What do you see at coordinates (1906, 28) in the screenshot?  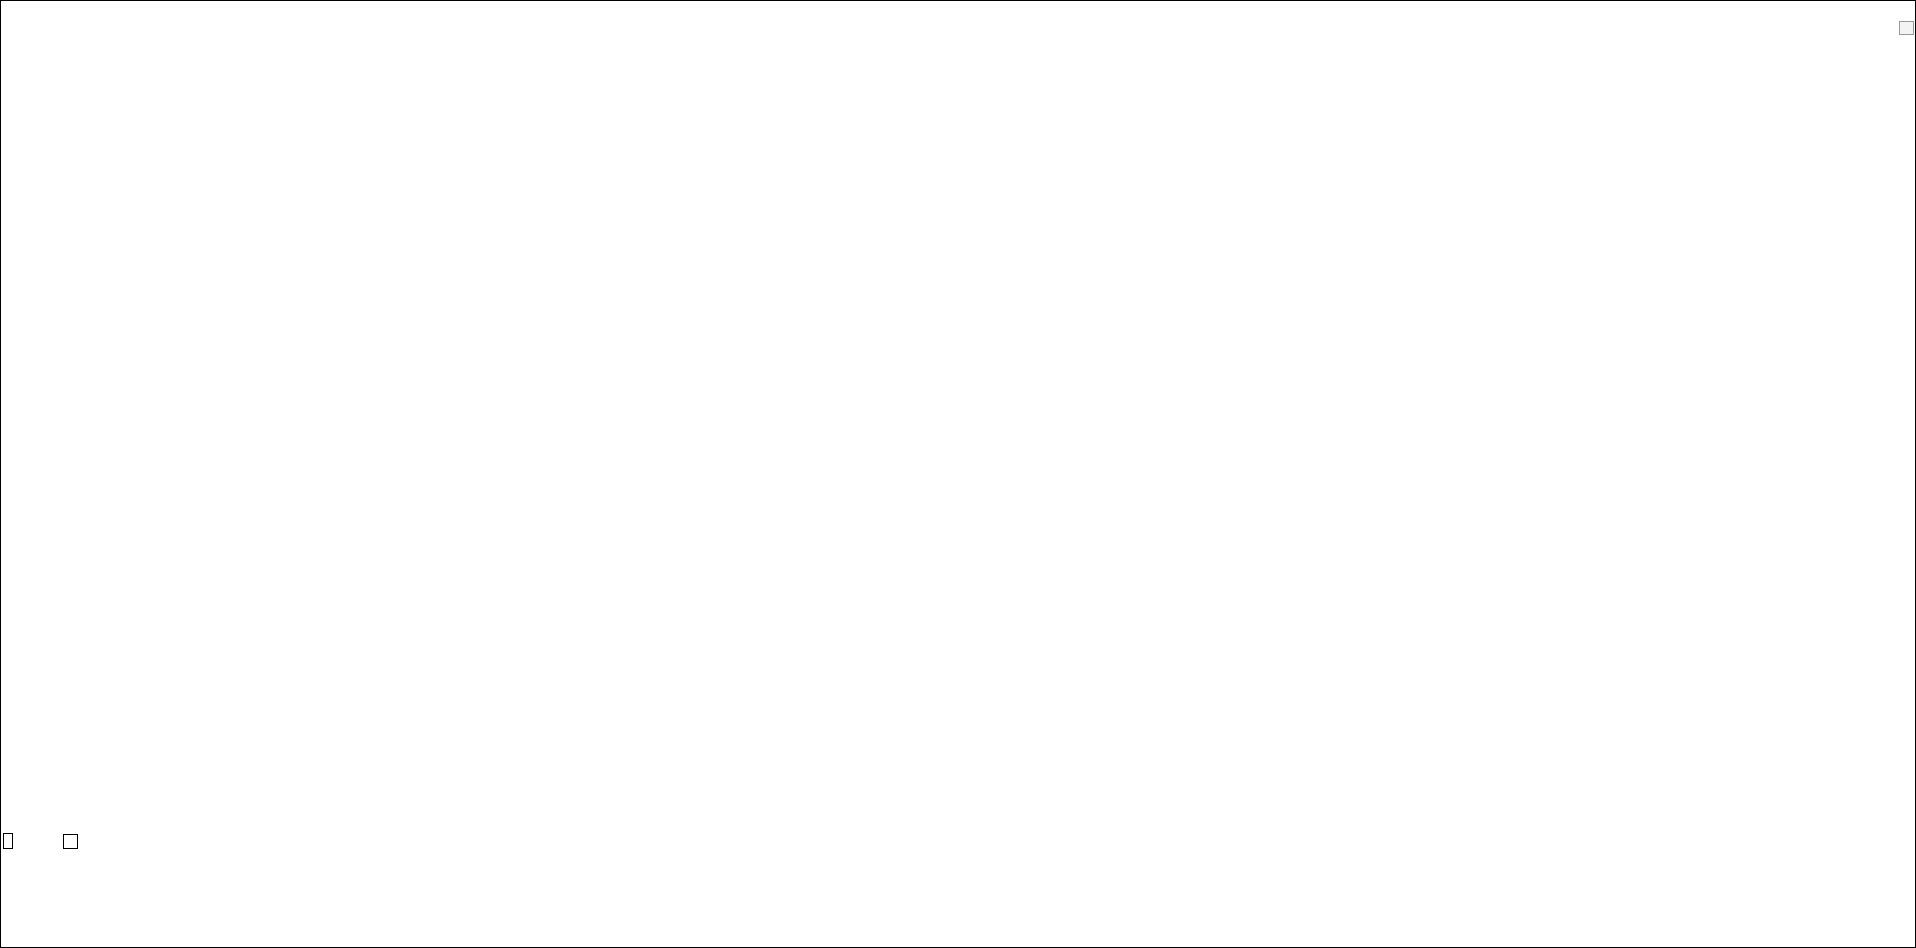 I see `minimize-button` at bounding box center [1906, 28].